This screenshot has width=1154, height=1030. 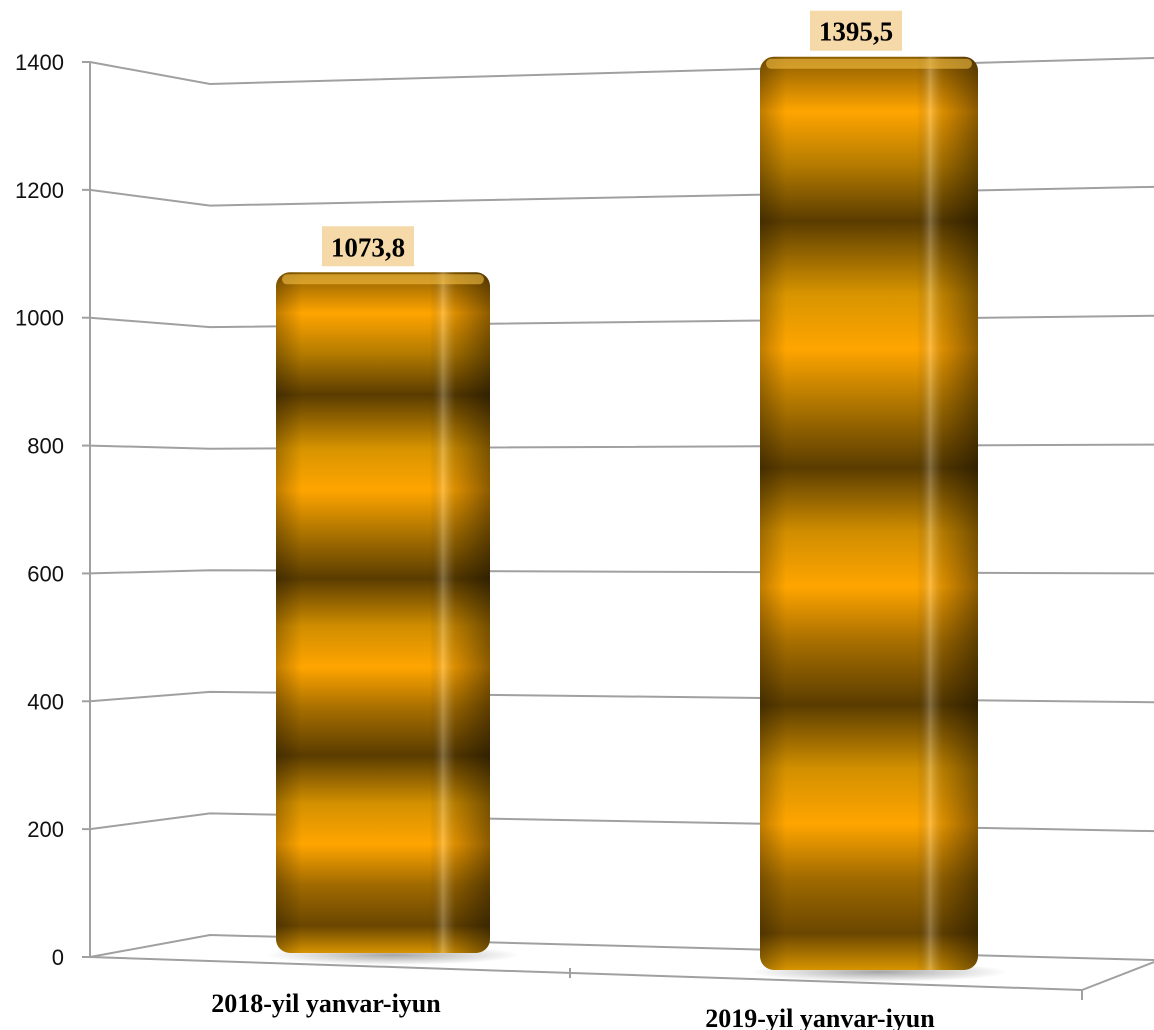 What do you see at coordinates (326, 1003) in the screenshot?
I see `x-category-label: 2018-yil yanvar-iyun` at bounding box center [326, 1003].